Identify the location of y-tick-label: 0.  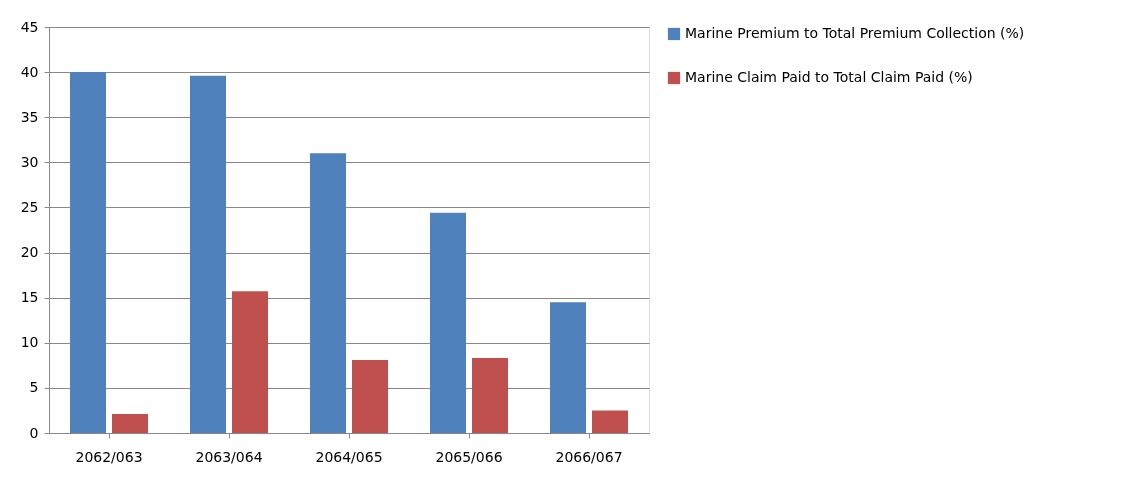
(34, 432).